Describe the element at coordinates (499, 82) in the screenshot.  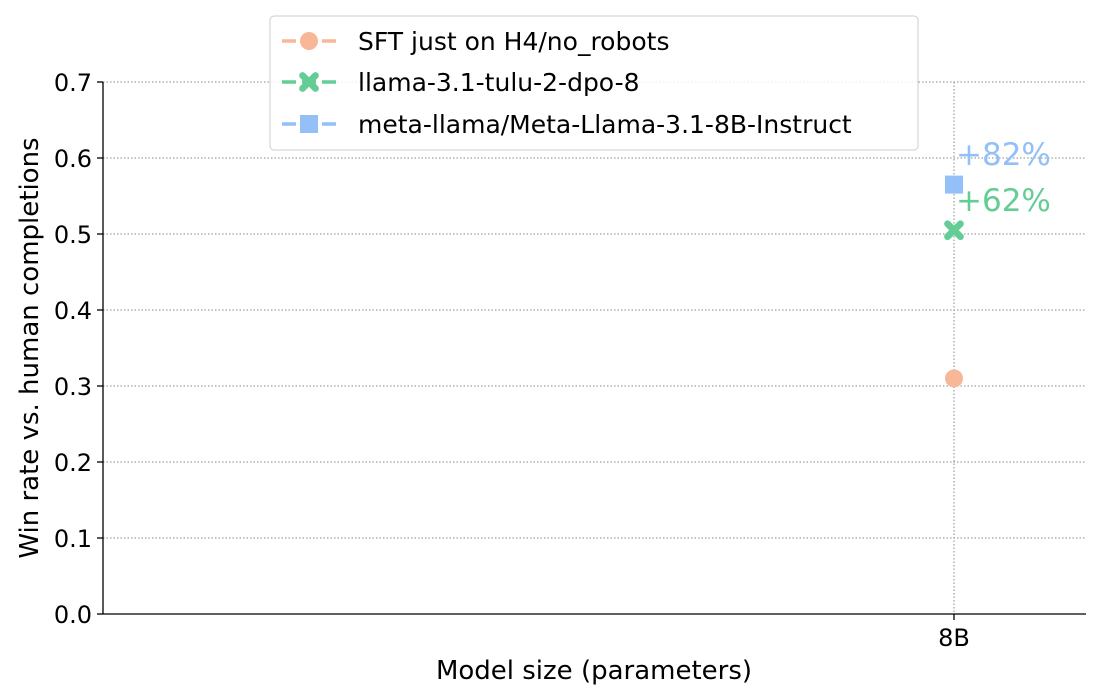
I see `legend-label: llama-3.1-tulu-2-dpo-8` at that location.